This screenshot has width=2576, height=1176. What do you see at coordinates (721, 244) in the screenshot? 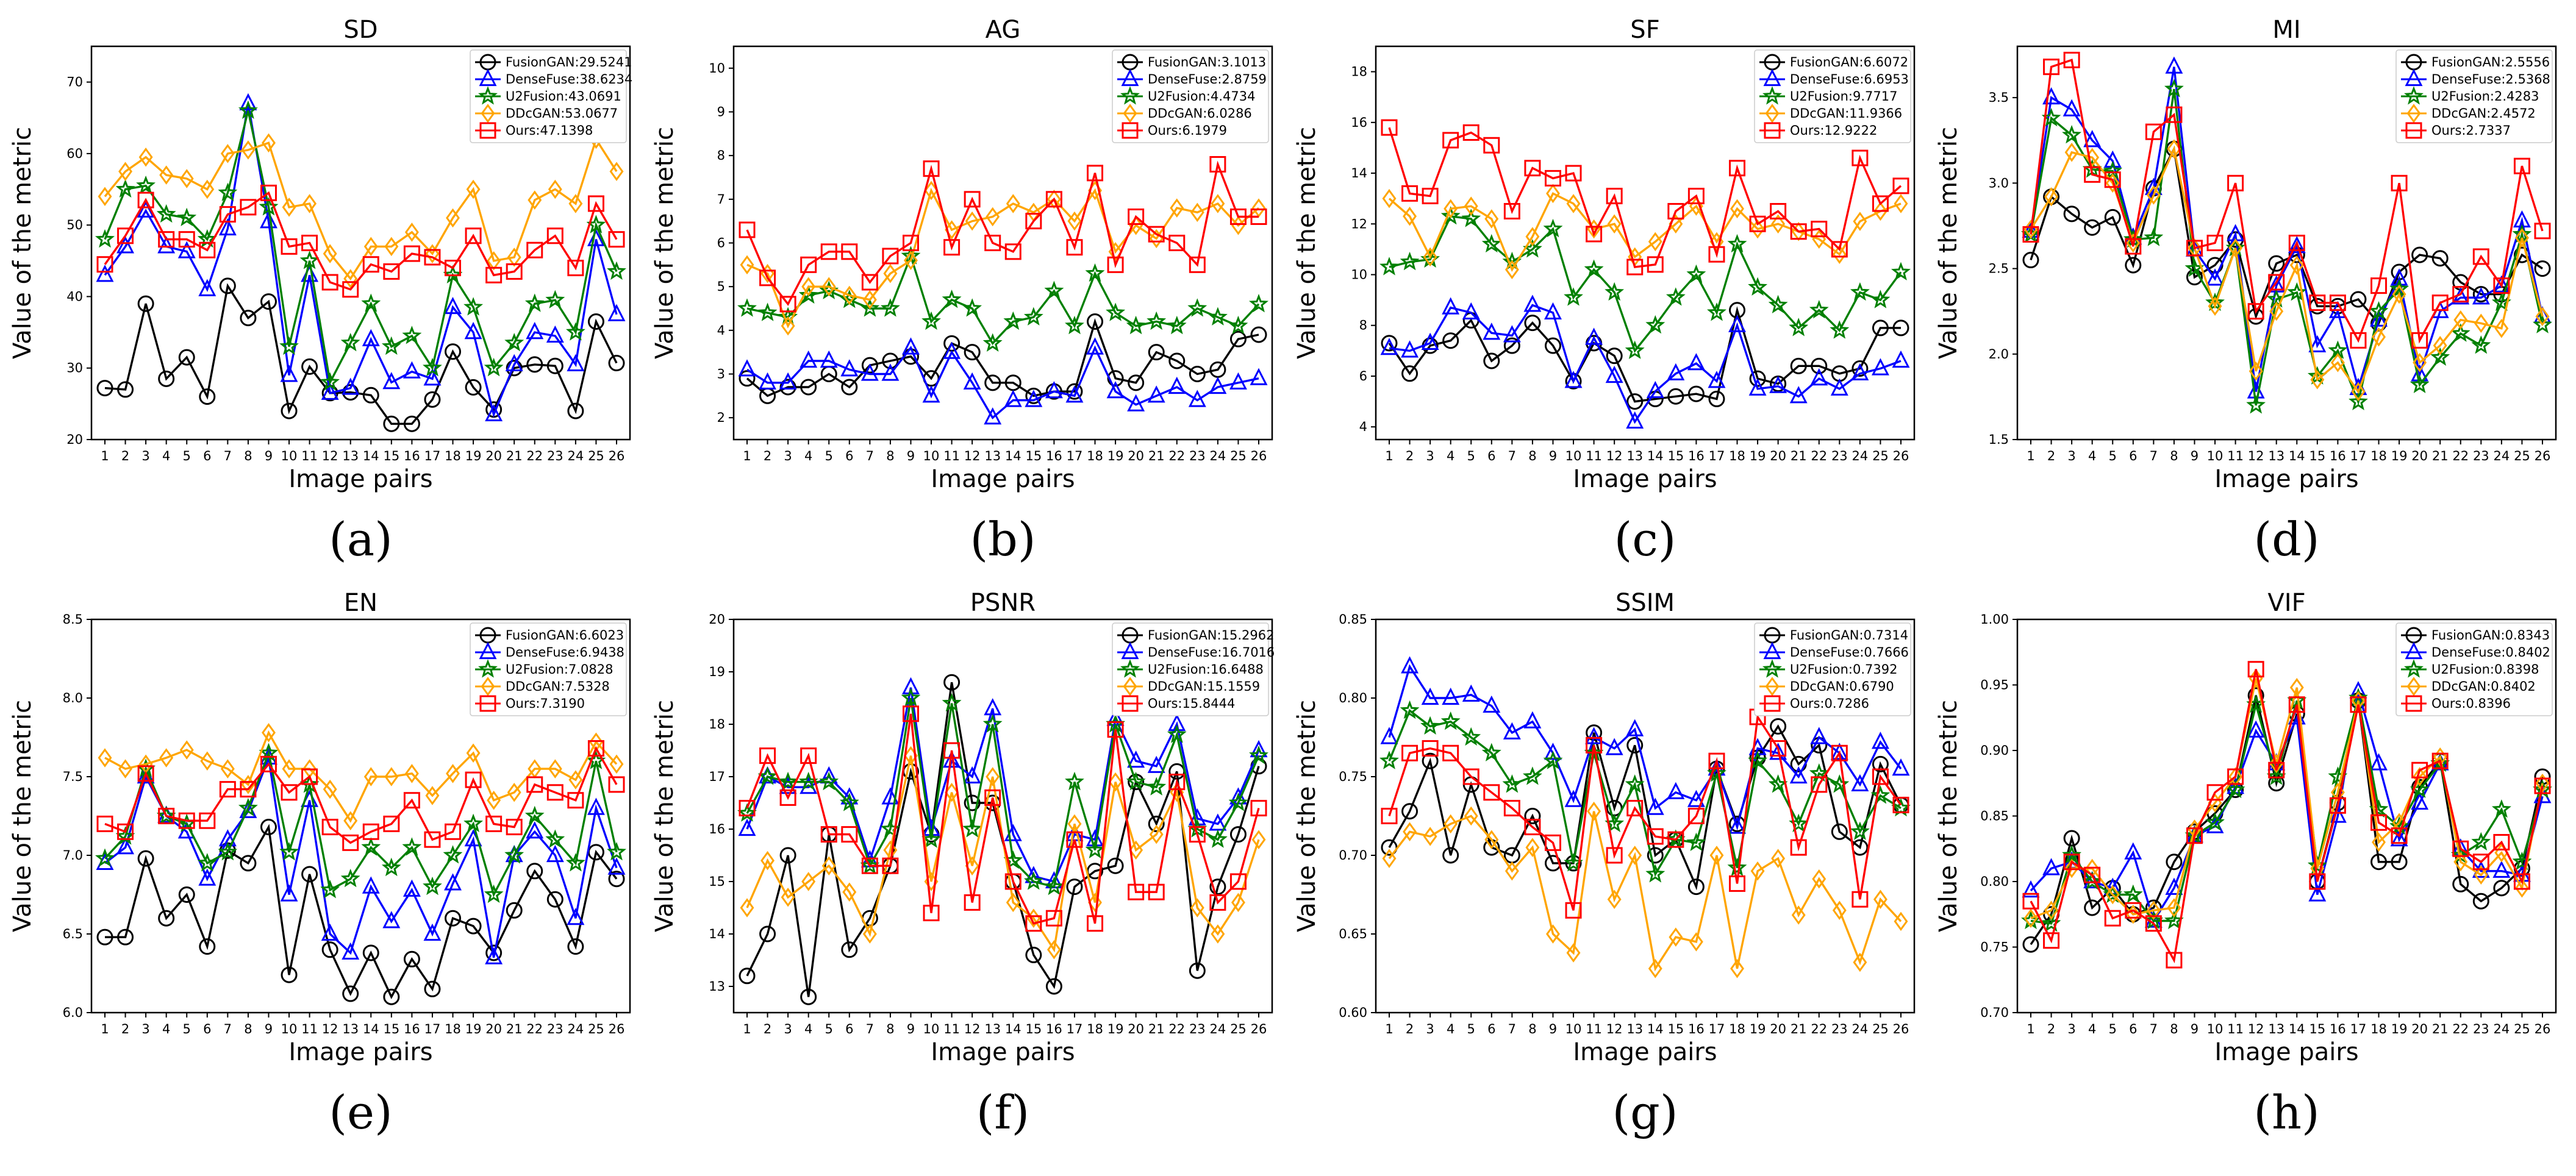
I see `y-tick-label: 6` at bounding box center [721, 244].